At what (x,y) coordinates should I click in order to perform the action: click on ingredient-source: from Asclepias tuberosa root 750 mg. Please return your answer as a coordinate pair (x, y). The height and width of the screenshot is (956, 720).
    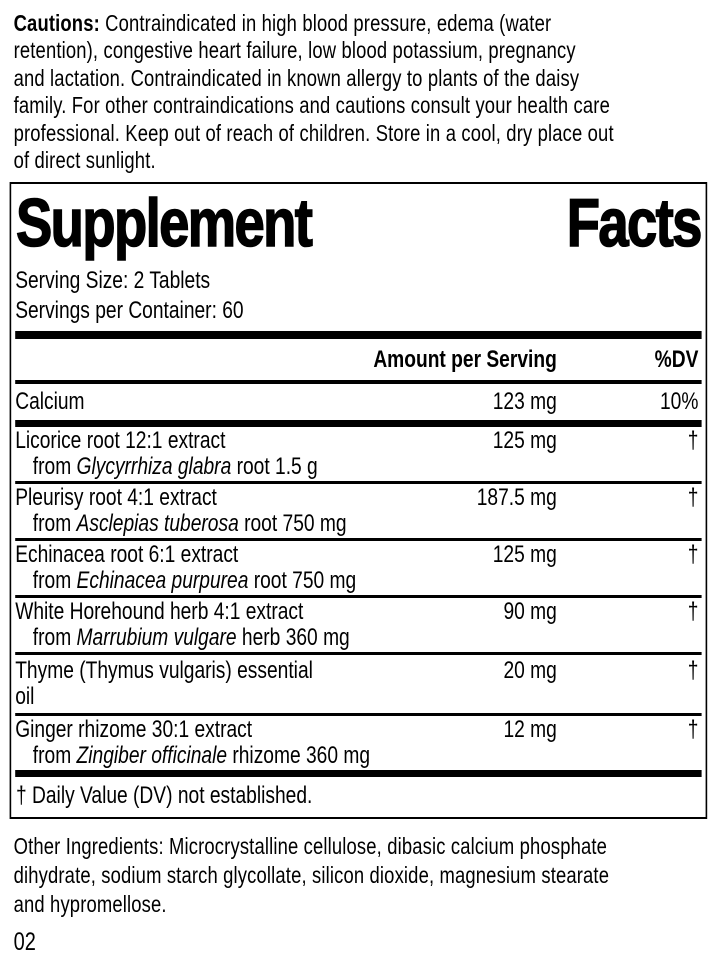
    Looking at the image, I should click on (358, 524).